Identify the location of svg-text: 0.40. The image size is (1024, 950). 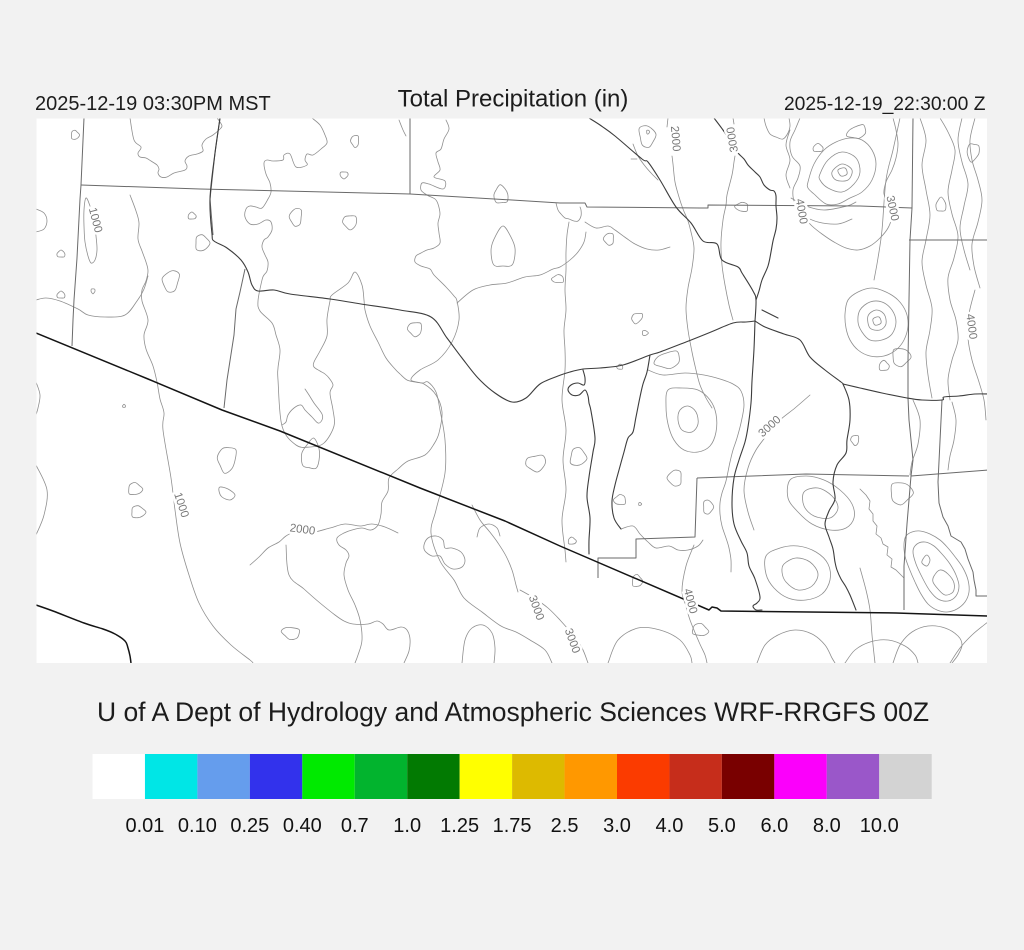
(302, 826).